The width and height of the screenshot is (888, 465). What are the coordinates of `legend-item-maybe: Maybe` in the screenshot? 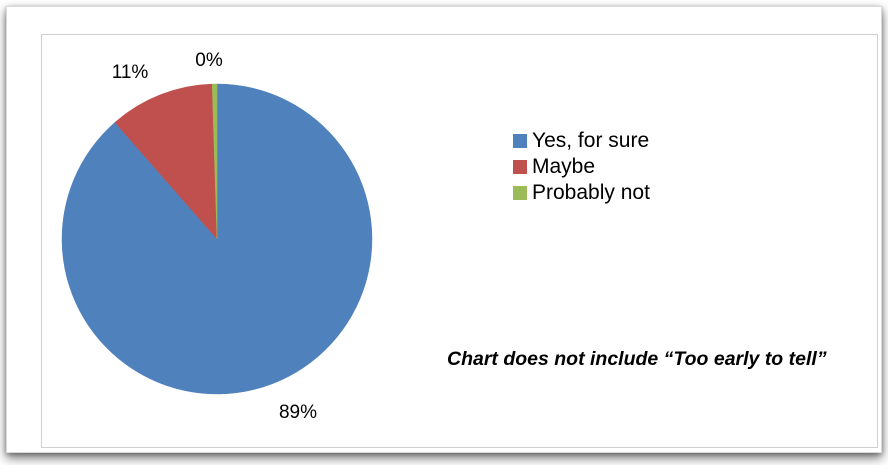 It's located at (581, 167).